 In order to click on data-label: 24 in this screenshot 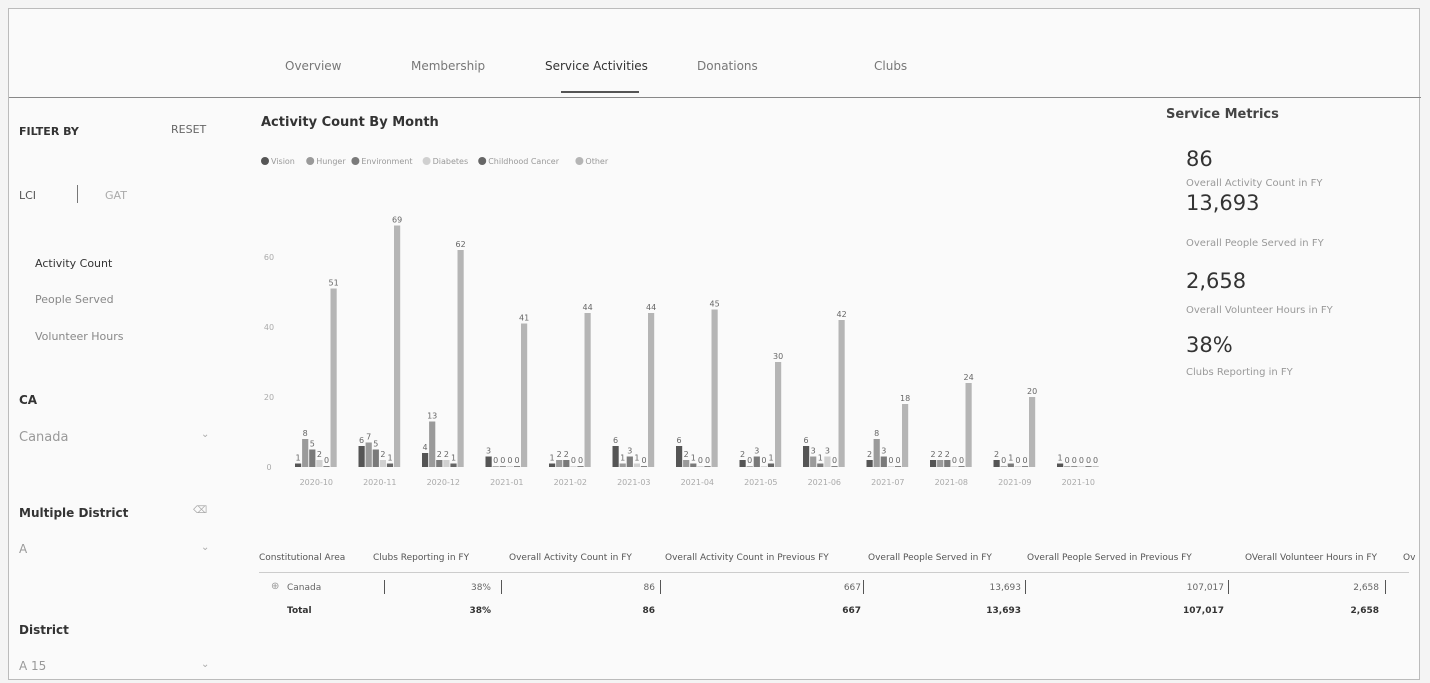, I will do `click(969, 377)`.